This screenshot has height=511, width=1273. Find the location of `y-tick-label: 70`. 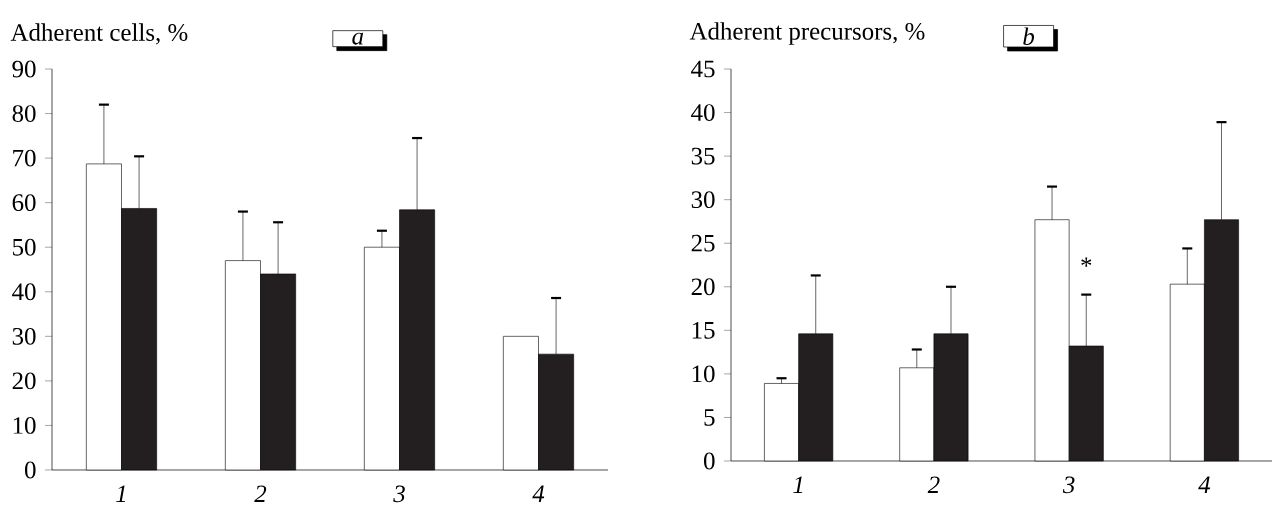

y-tick-label: 70 is located at coordinates (24, 158).